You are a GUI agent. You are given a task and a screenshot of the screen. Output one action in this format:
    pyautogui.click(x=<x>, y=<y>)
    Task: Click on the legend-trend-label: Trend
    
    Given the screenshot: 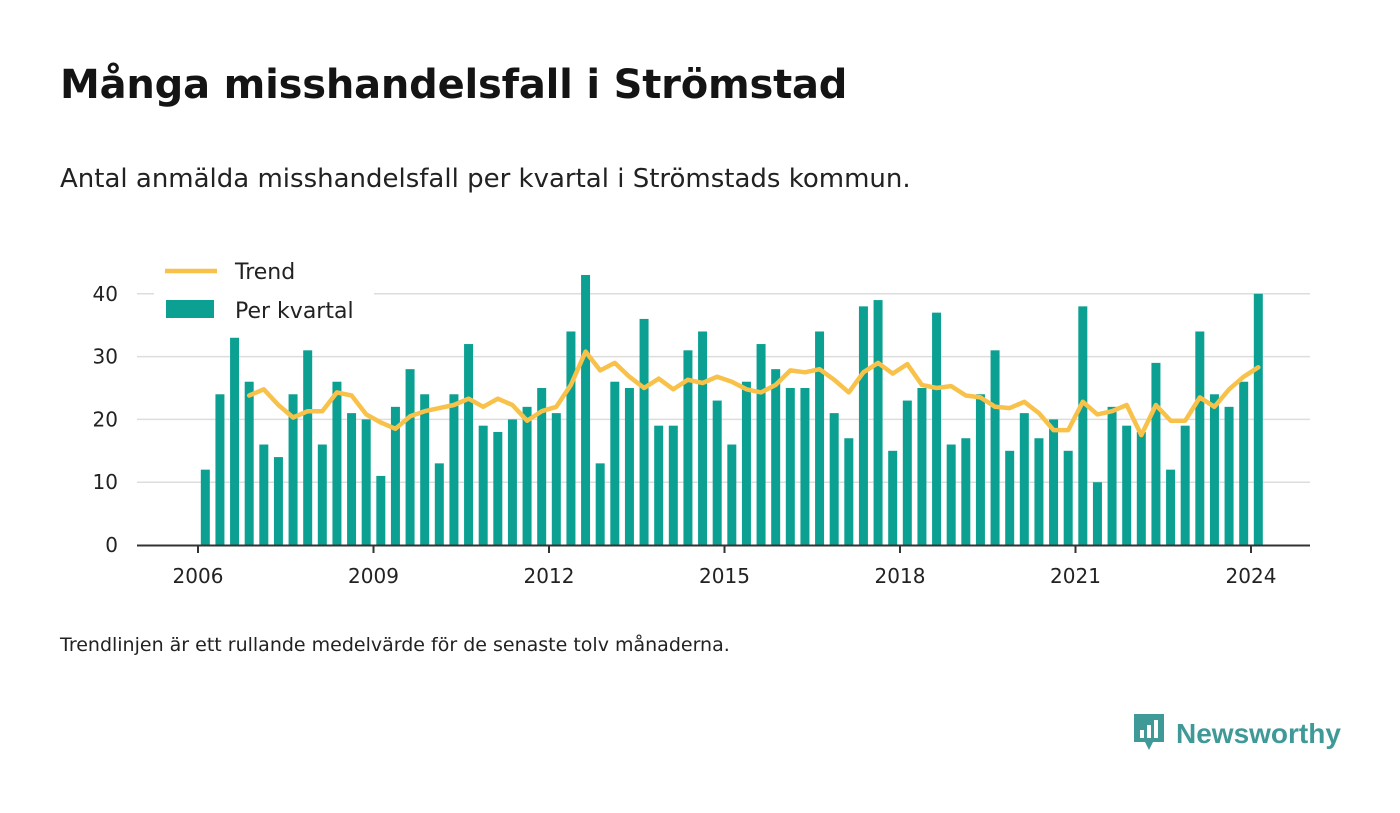 What is the action you would take?
    pyautogui.click(x=264, y=272)
    